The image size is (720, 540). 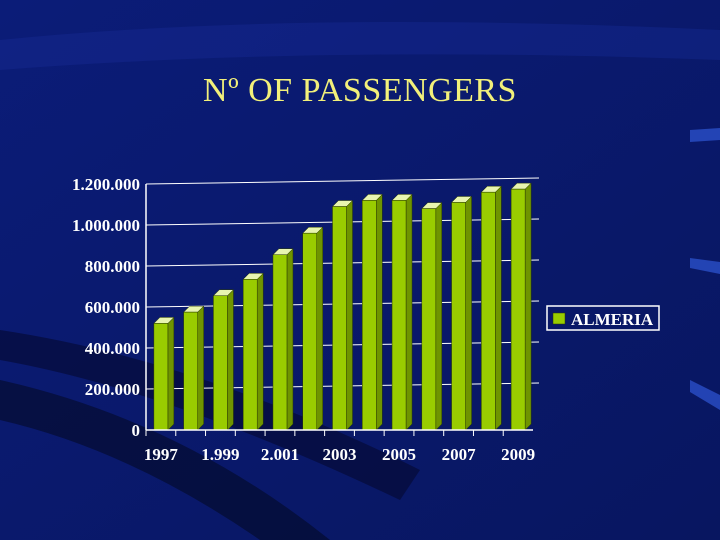 I want to click on x-tick-label: 2007, so click(x=459, y=454).